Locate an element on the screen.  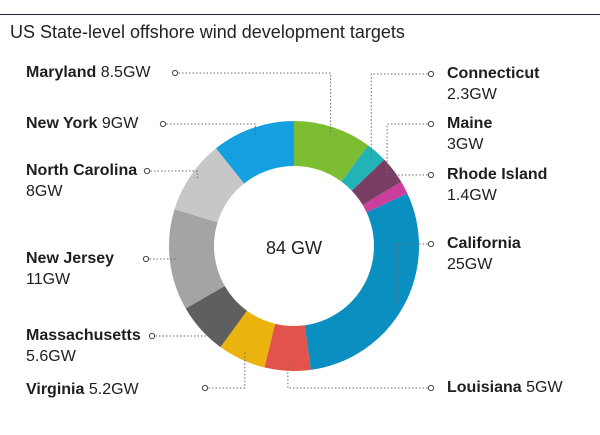
donut-slice-new-york is located at coordinates (255, 152).